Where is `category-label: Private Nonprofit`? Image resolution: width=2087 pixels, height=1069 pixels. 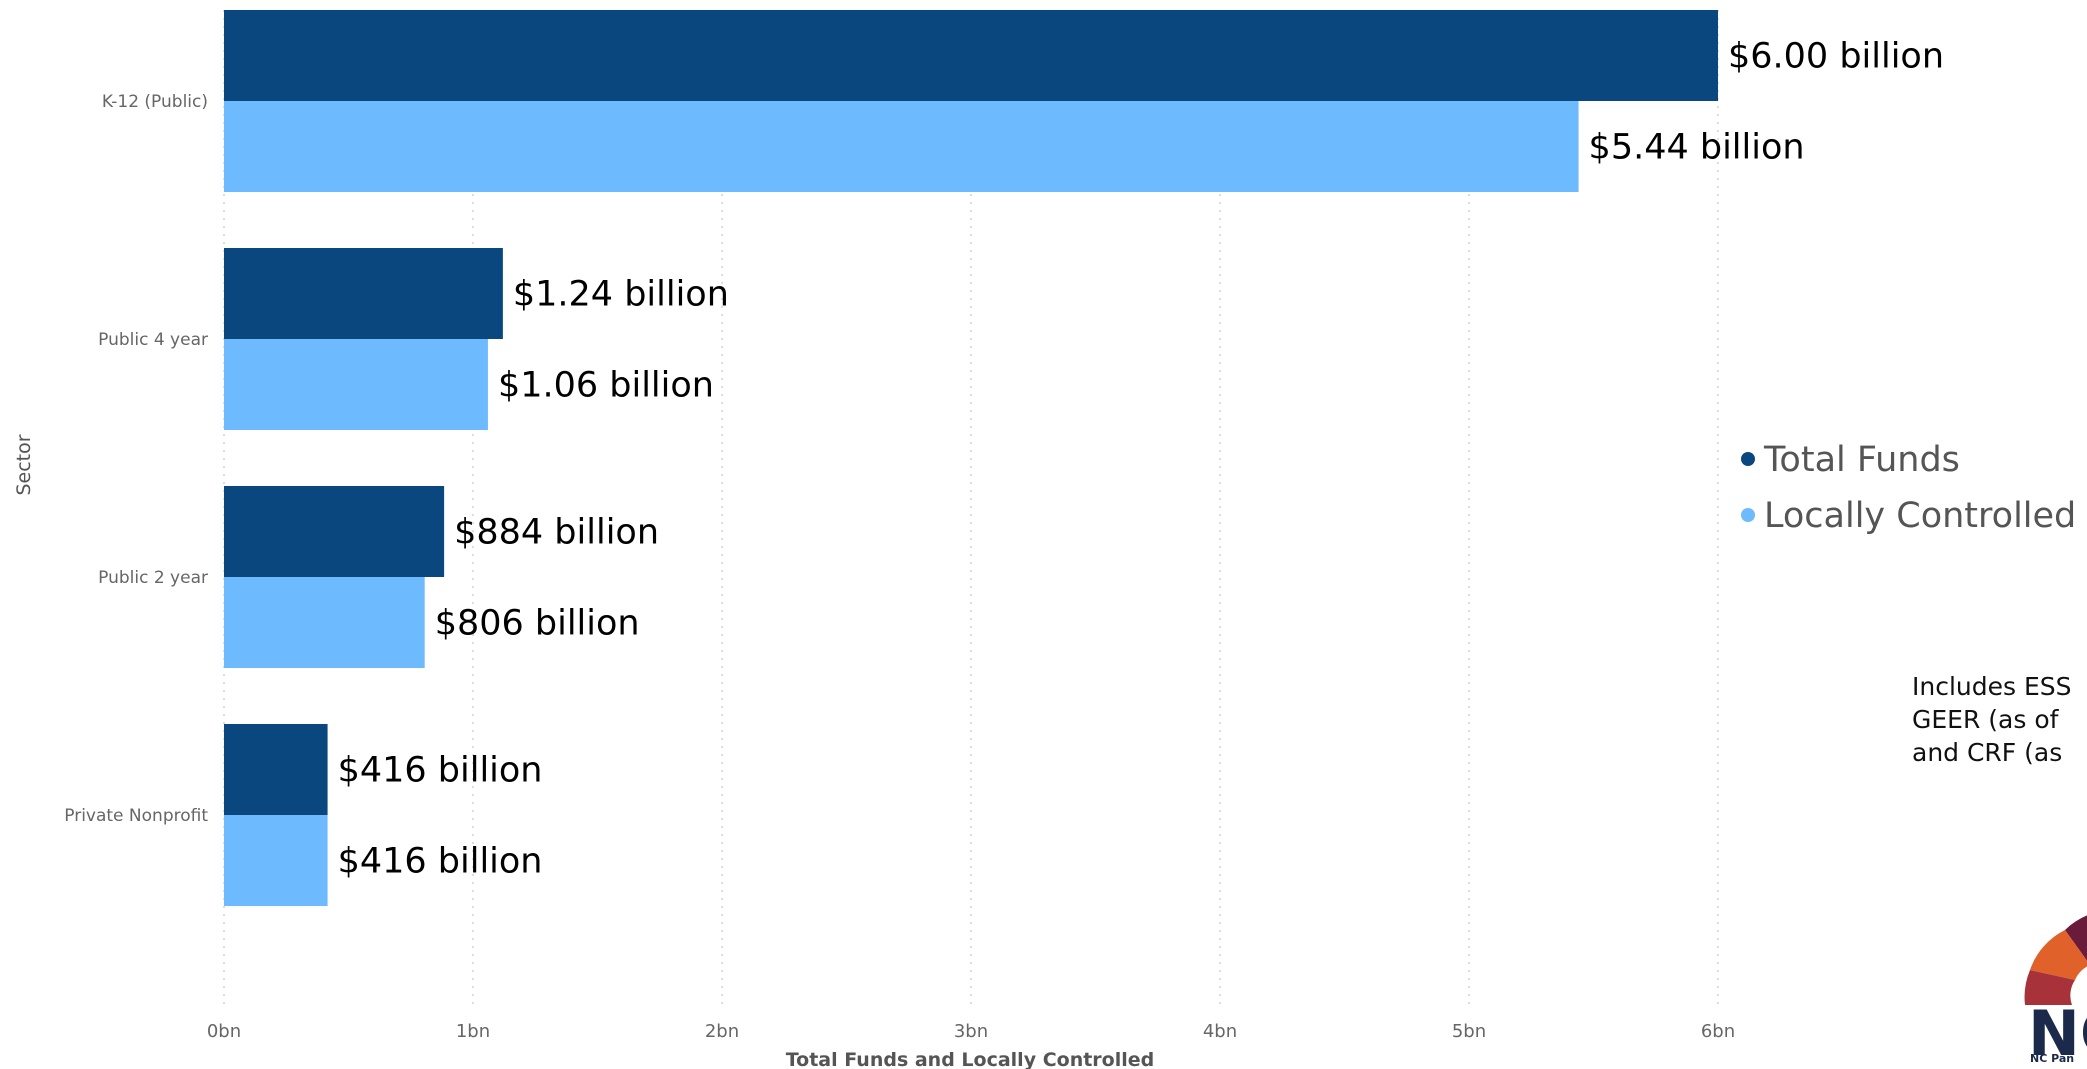
category-label: Private Nonprofit is located at coordinates (136, 816).